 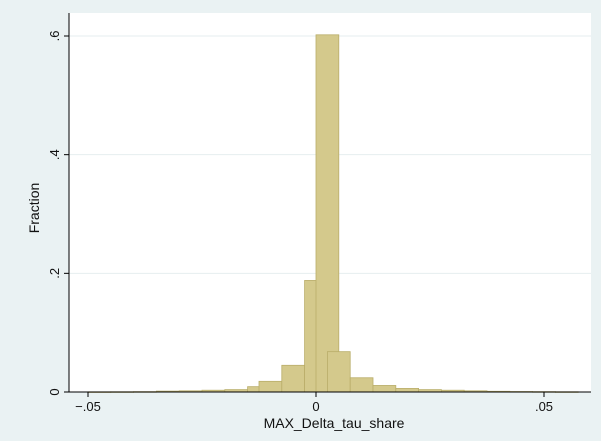 What do you see at coordinates (54, 273) in the screenshot?
I see `y-tick-label: .2` at bounding box center [54, 273].